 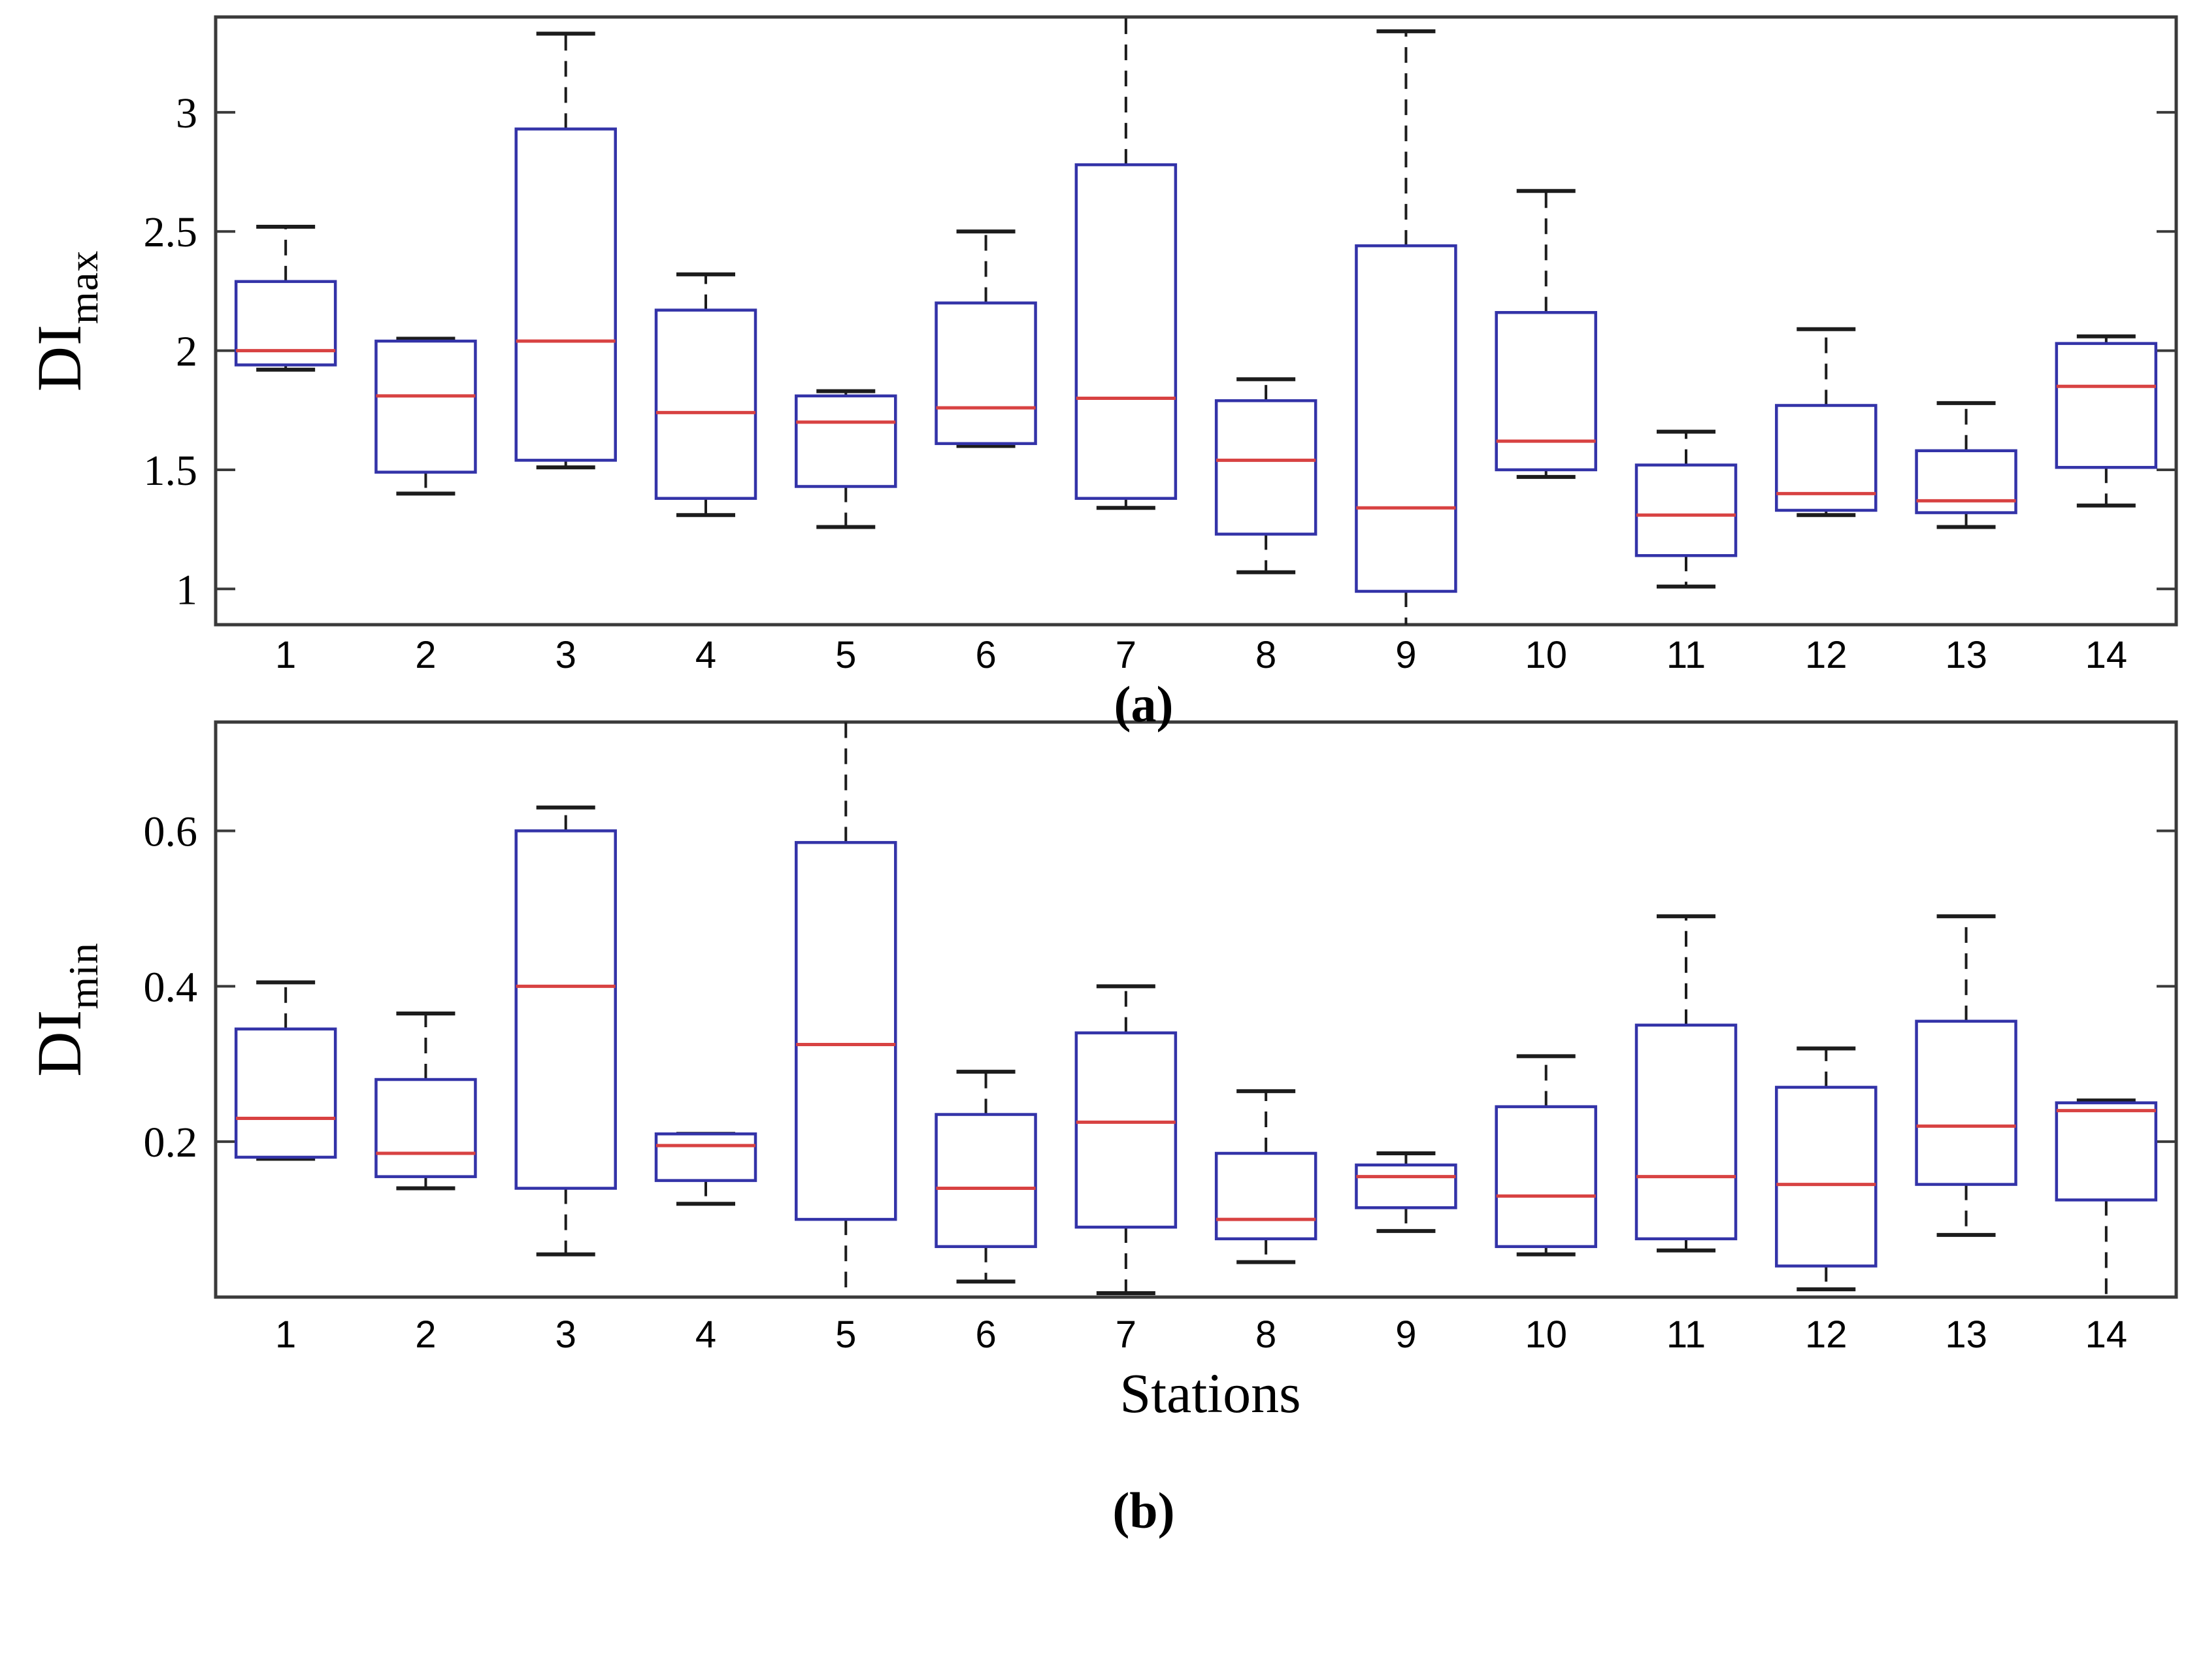 What do you see at coordinates (171, 987) in the screenshot?
I see `y-tick-label: 0.4` at bounding box center [171, 987].